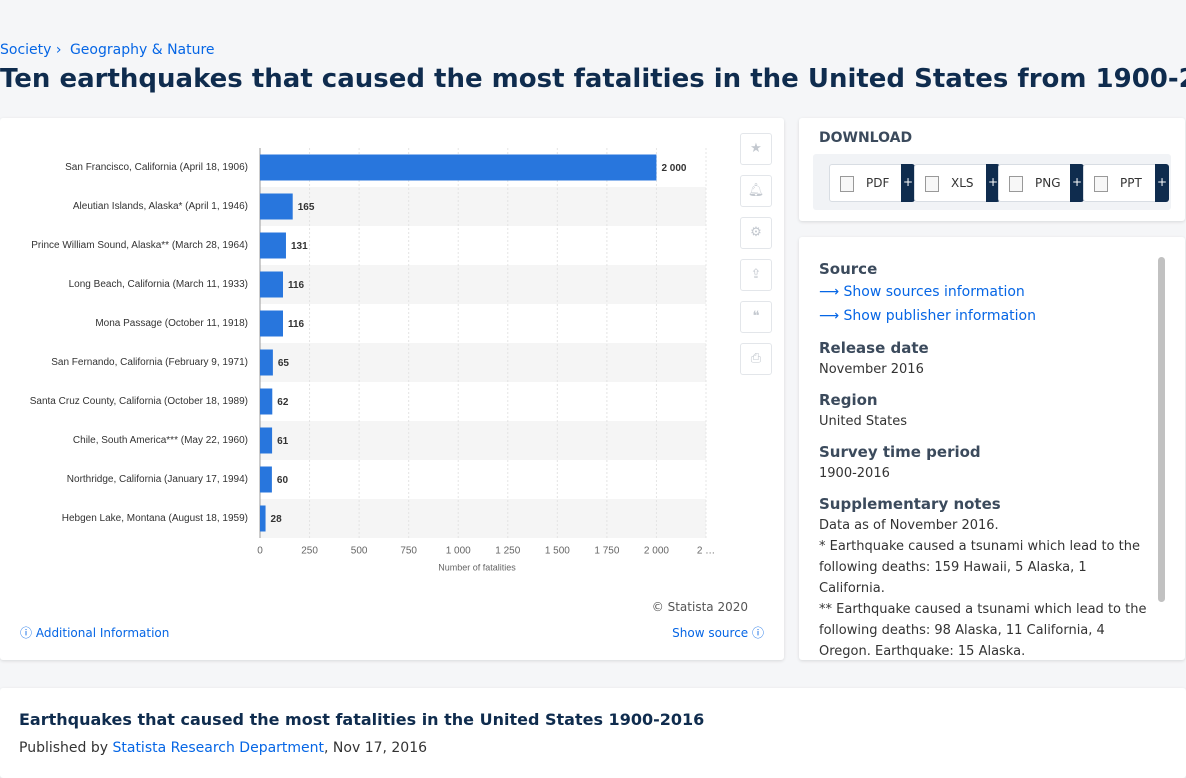 Image resolution: width=1186 pixels, height=778 pixels. What do you see at coordinates (656, 551) in the screenshot?
I see `x-tick-label: 2 000` at bounding box center [656, 551].